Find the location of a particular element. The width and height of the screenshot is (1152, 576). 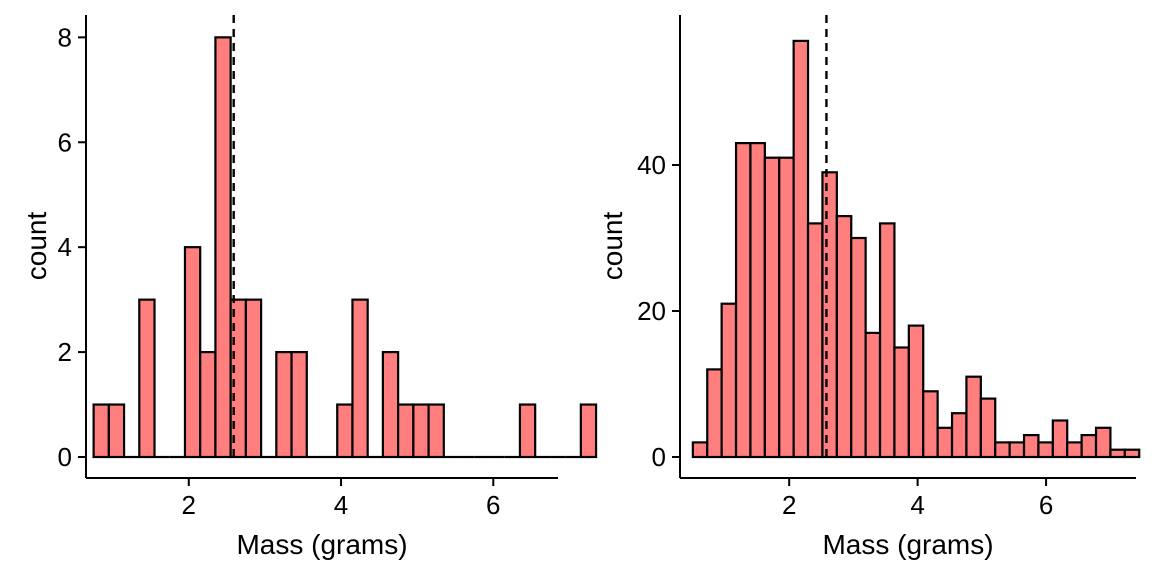

y-tick-label: 8 is located at coordinates (65, 37).